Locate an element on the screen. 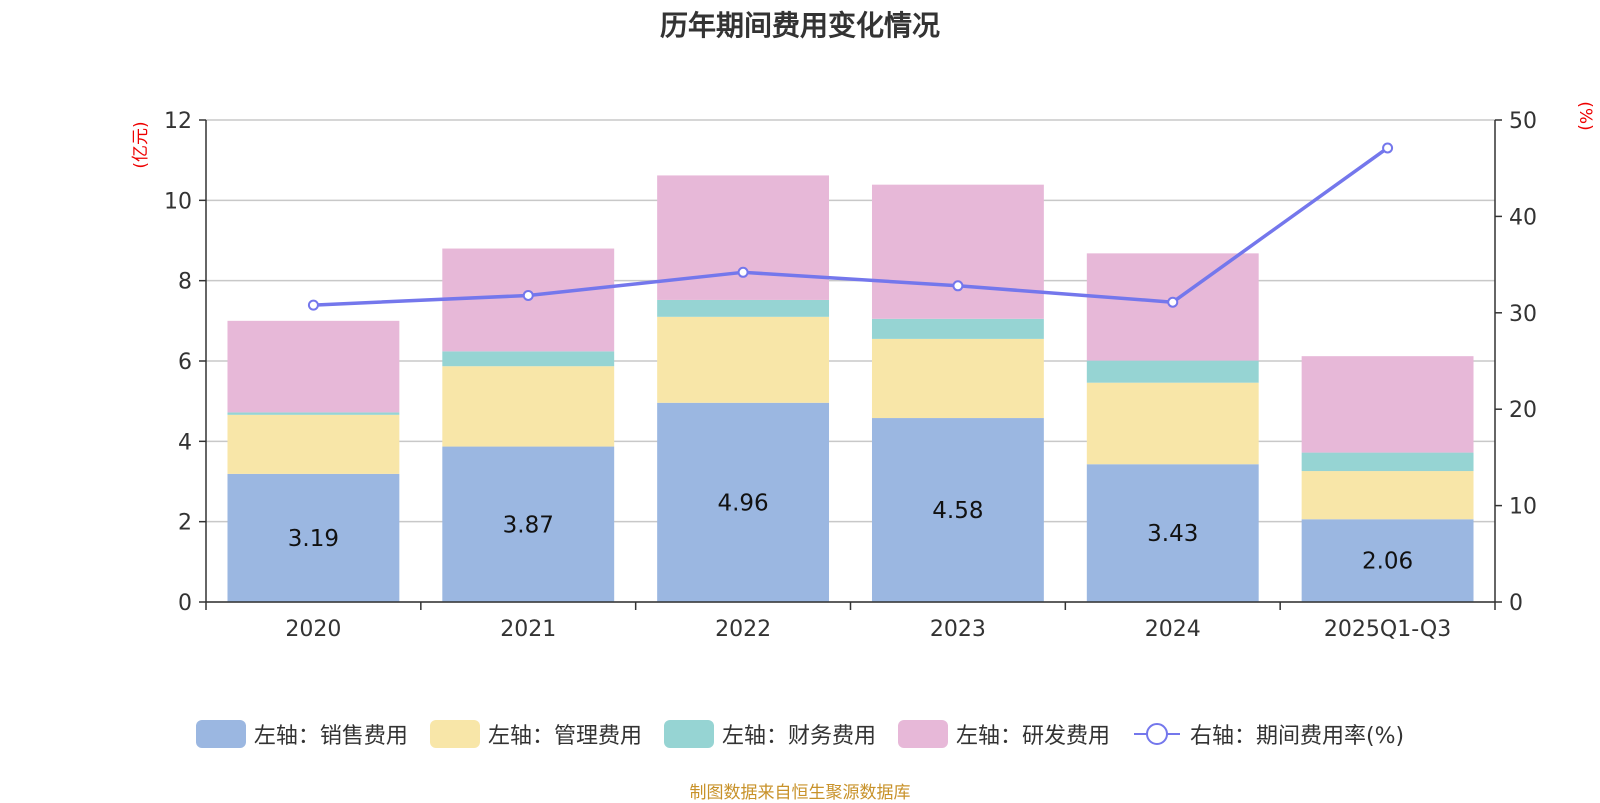 This screenshot has width=1600, height=803. expense-ratio-line is located at coordinates (851, 226).